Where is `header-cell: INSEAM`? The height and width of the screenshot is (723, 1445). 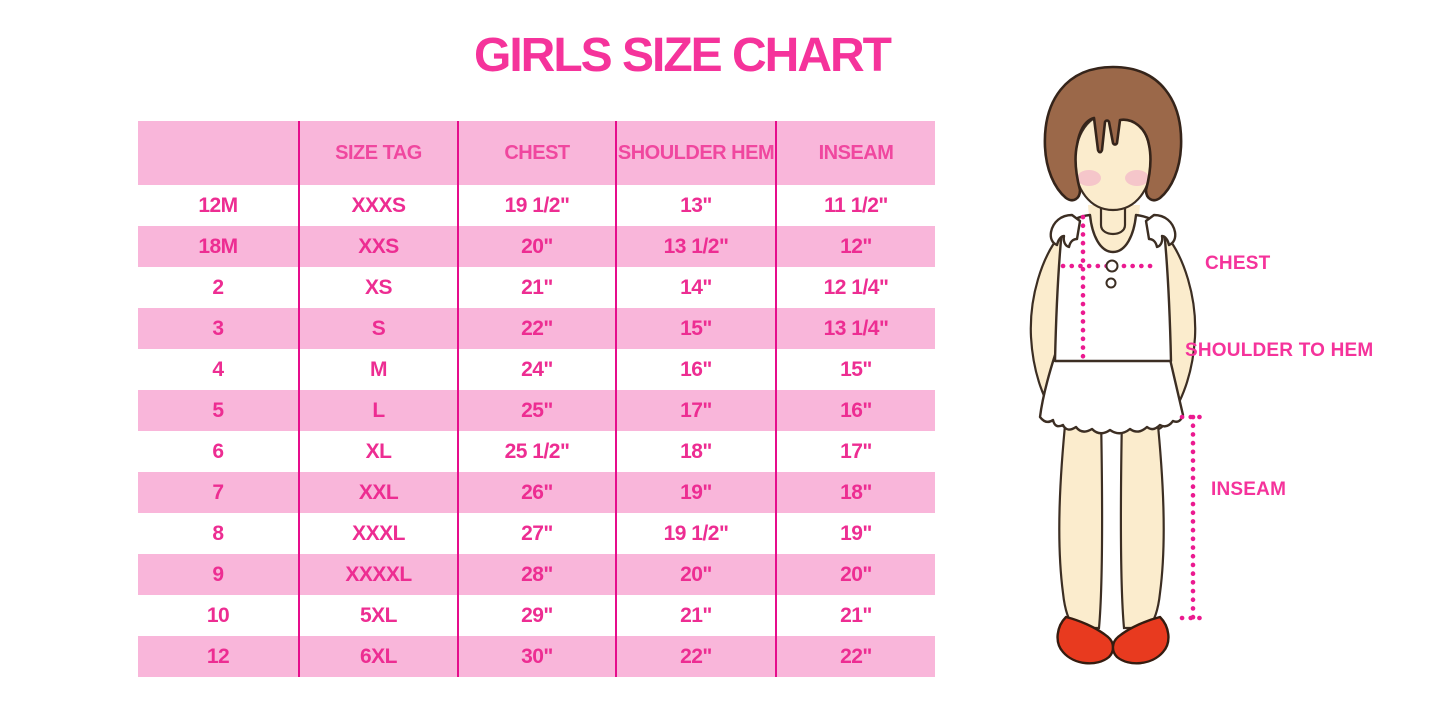 header-cell: INSEAM is located at coordinates (855, 153).